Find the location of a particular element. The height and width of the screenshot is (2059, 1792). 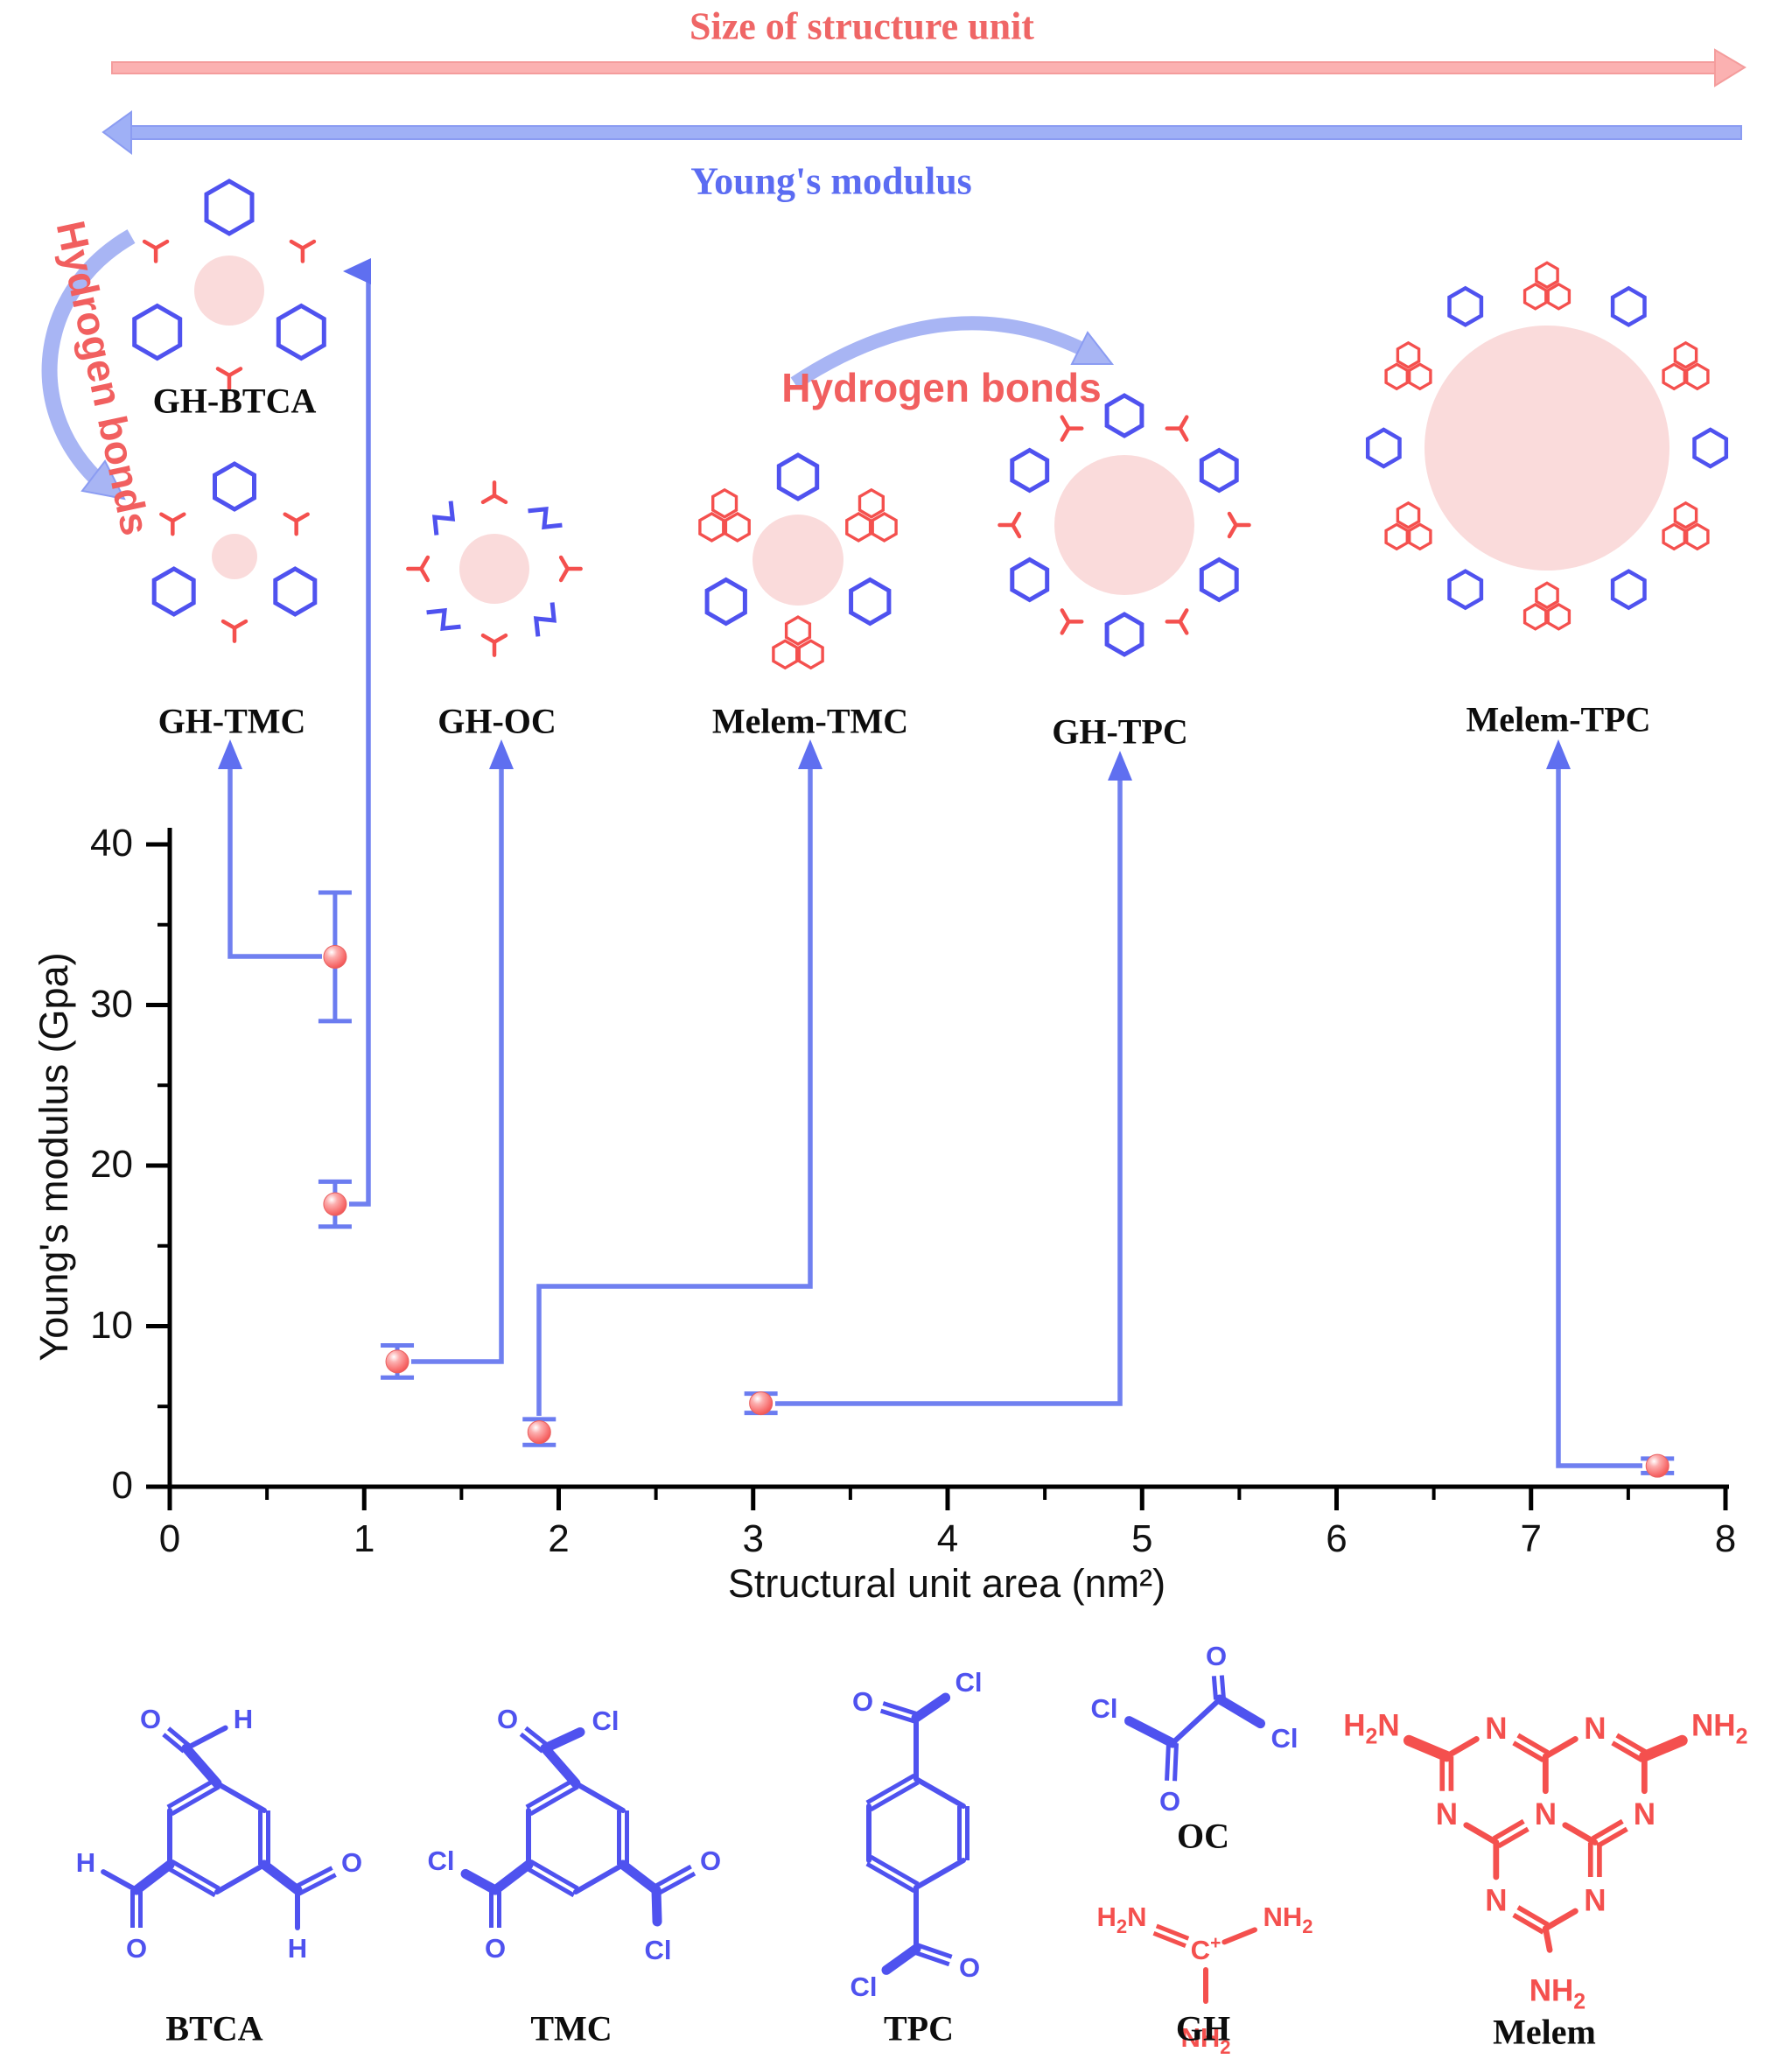

y-tick-label: 30 is located at coordinates (111, 1004).